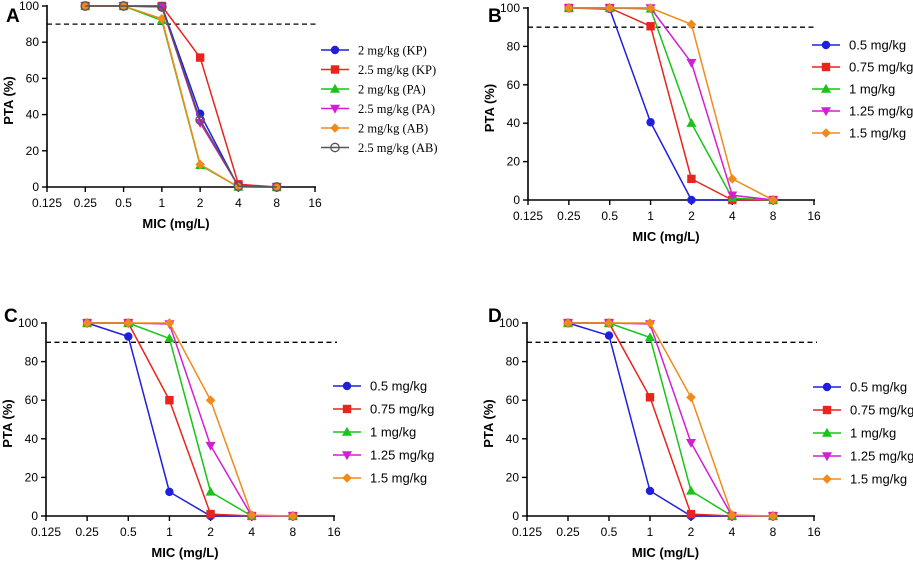  Describe the element at coordinates (33, 115) in the screenshot. I see `y-tick-label-a: 40` at that location.